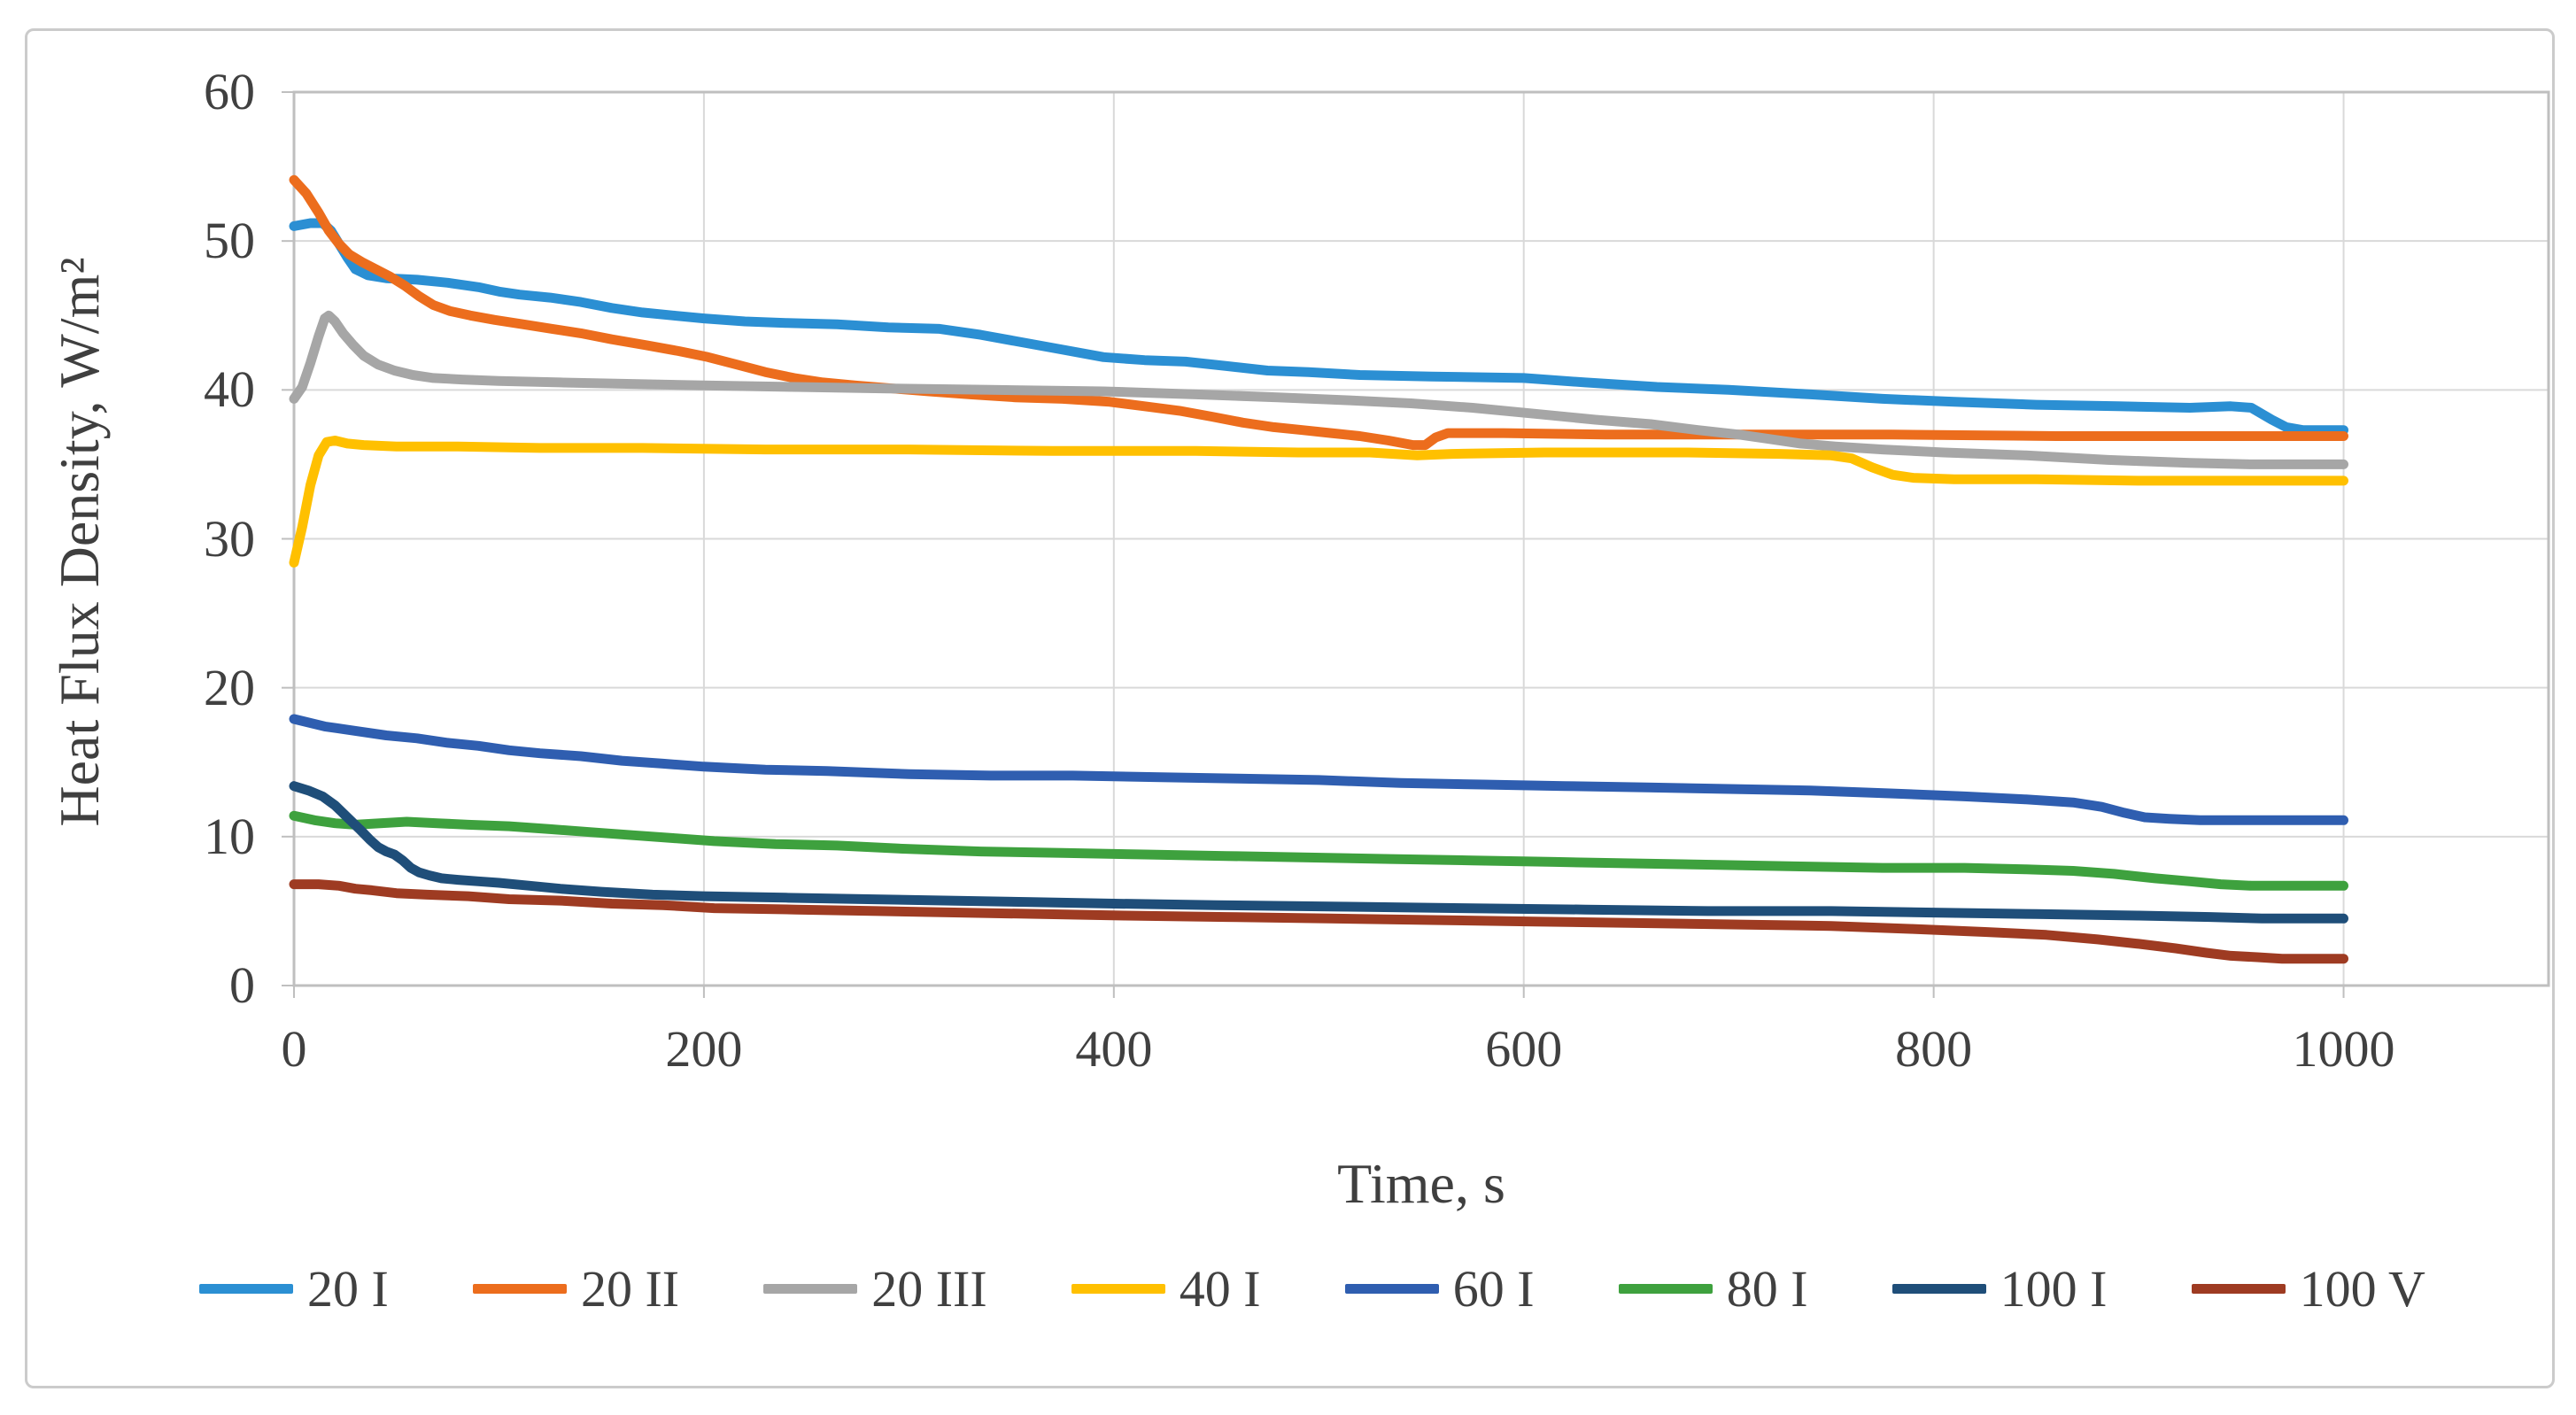 This screenshot has width=2576, height=1415. Describe the element at coordinates (576, 1288) in the screenshot. I see `legend-item-20-ii: 20 II` at that location.